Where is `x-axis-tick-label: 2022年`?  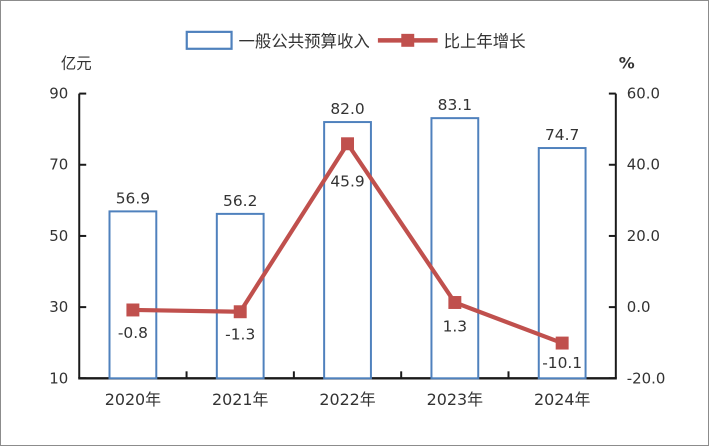
x-axis-tick-label: 2022年 is located at coordinates (347, 399).